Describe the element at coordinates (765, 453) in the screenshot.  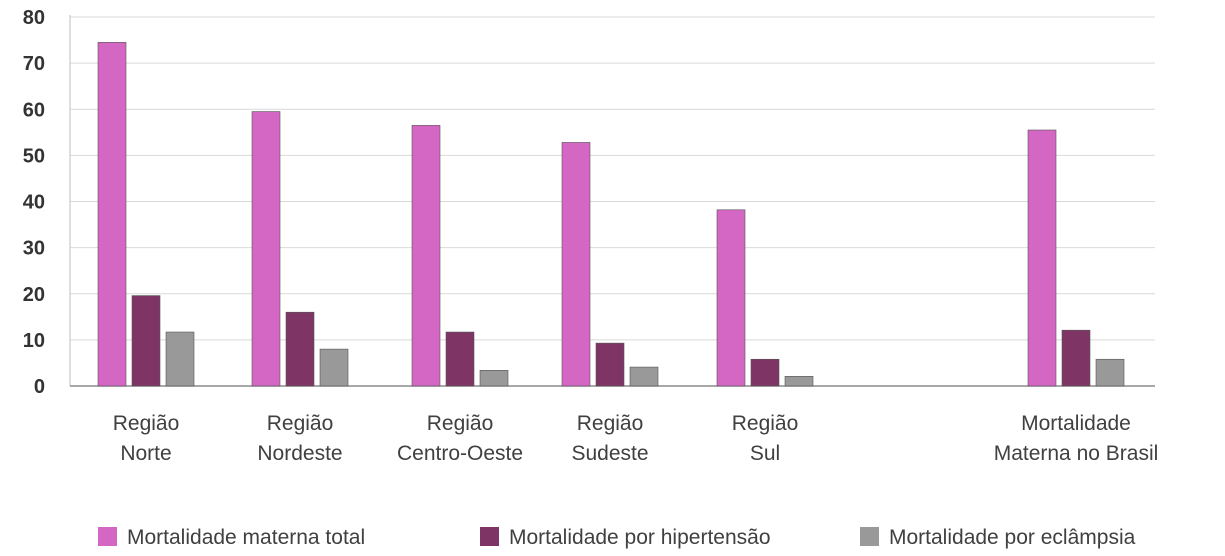
I see `x-tick-label: Sul` at that location.